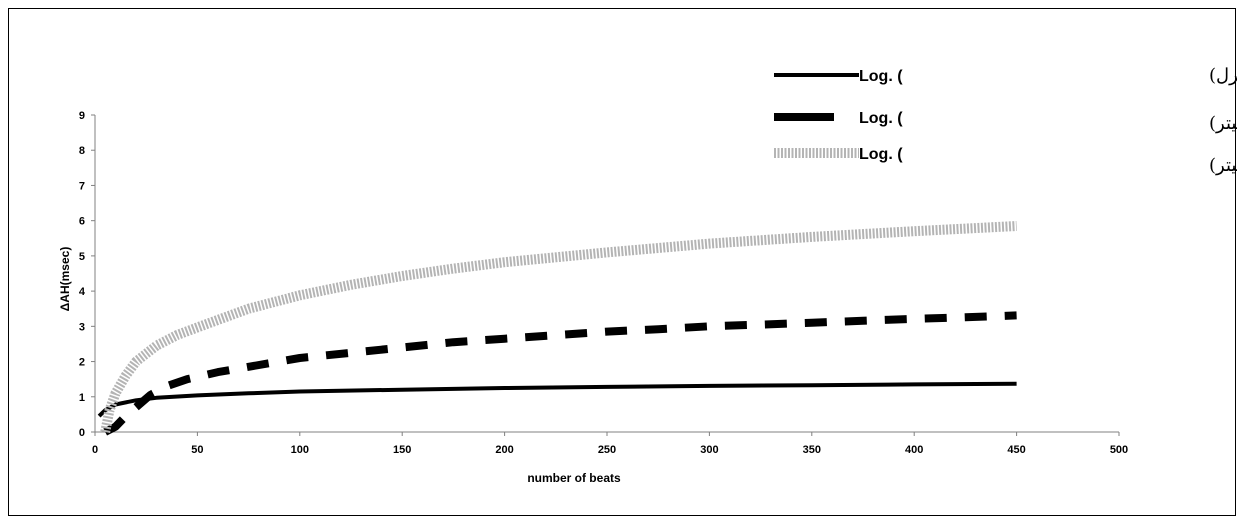 The width and height of the screenshot is (1244, 524). Describe the element at coordinates (95, 450) in the screenshot. I see `x-tick-label: 0` at that location.